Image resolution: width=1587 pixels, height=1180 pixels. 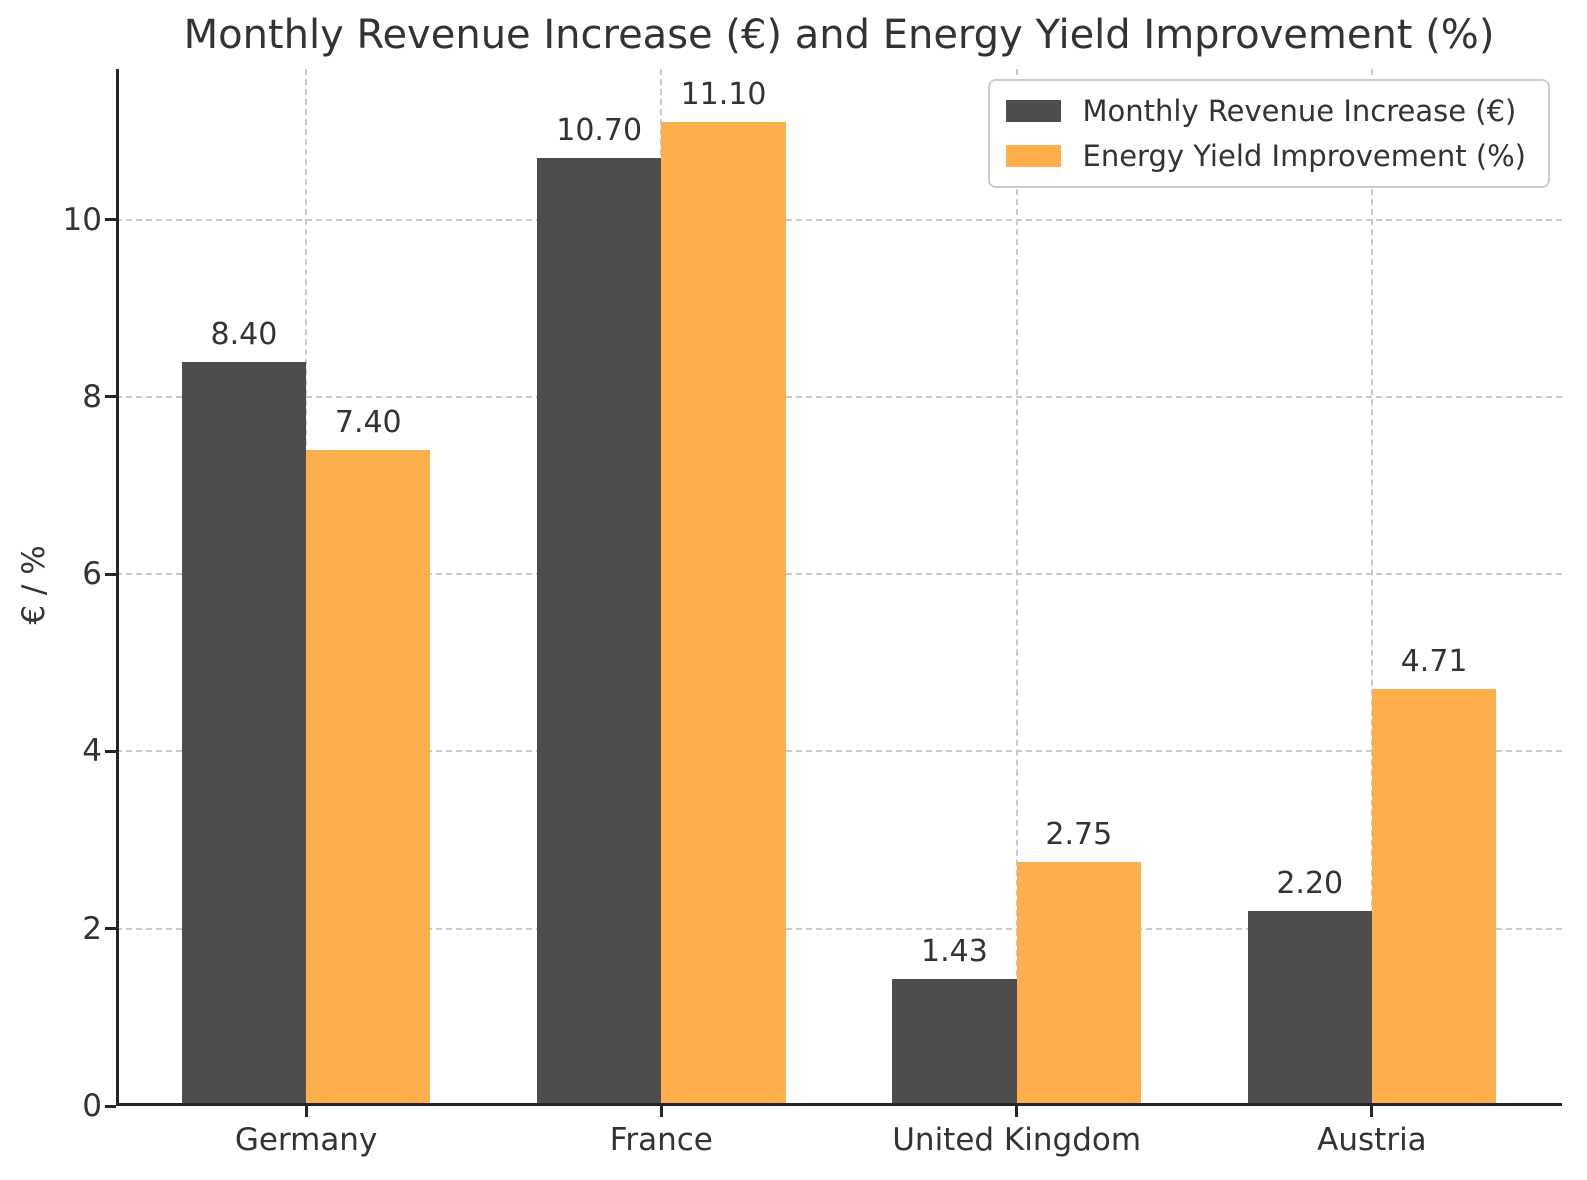 What do you see at coordinates (1033, 156) in the screenshot?
I see `legend-swatch-yield` at bounding box center [1033, 156].